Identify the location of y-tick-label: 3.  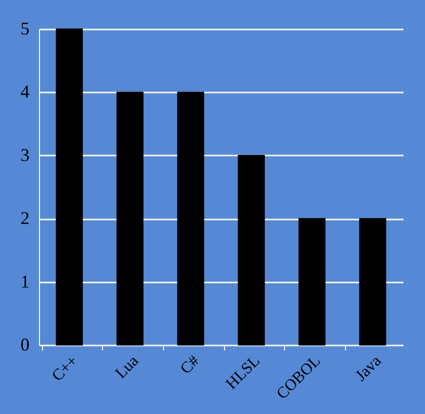
(25, 154).